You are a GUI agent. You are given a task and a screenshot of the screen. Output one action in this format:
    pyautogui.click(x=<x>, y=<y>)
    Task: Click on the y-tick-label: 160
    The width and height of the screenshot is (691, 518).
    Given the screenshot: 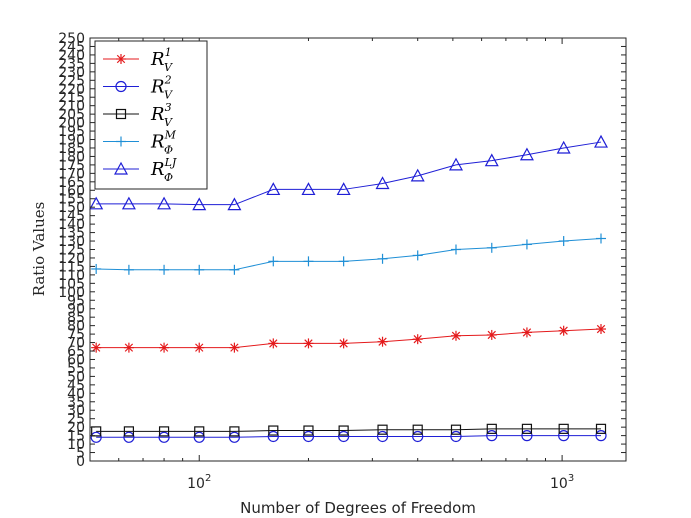 What is the action you would take?
    pyautogui.click(x=71, y=191)
    